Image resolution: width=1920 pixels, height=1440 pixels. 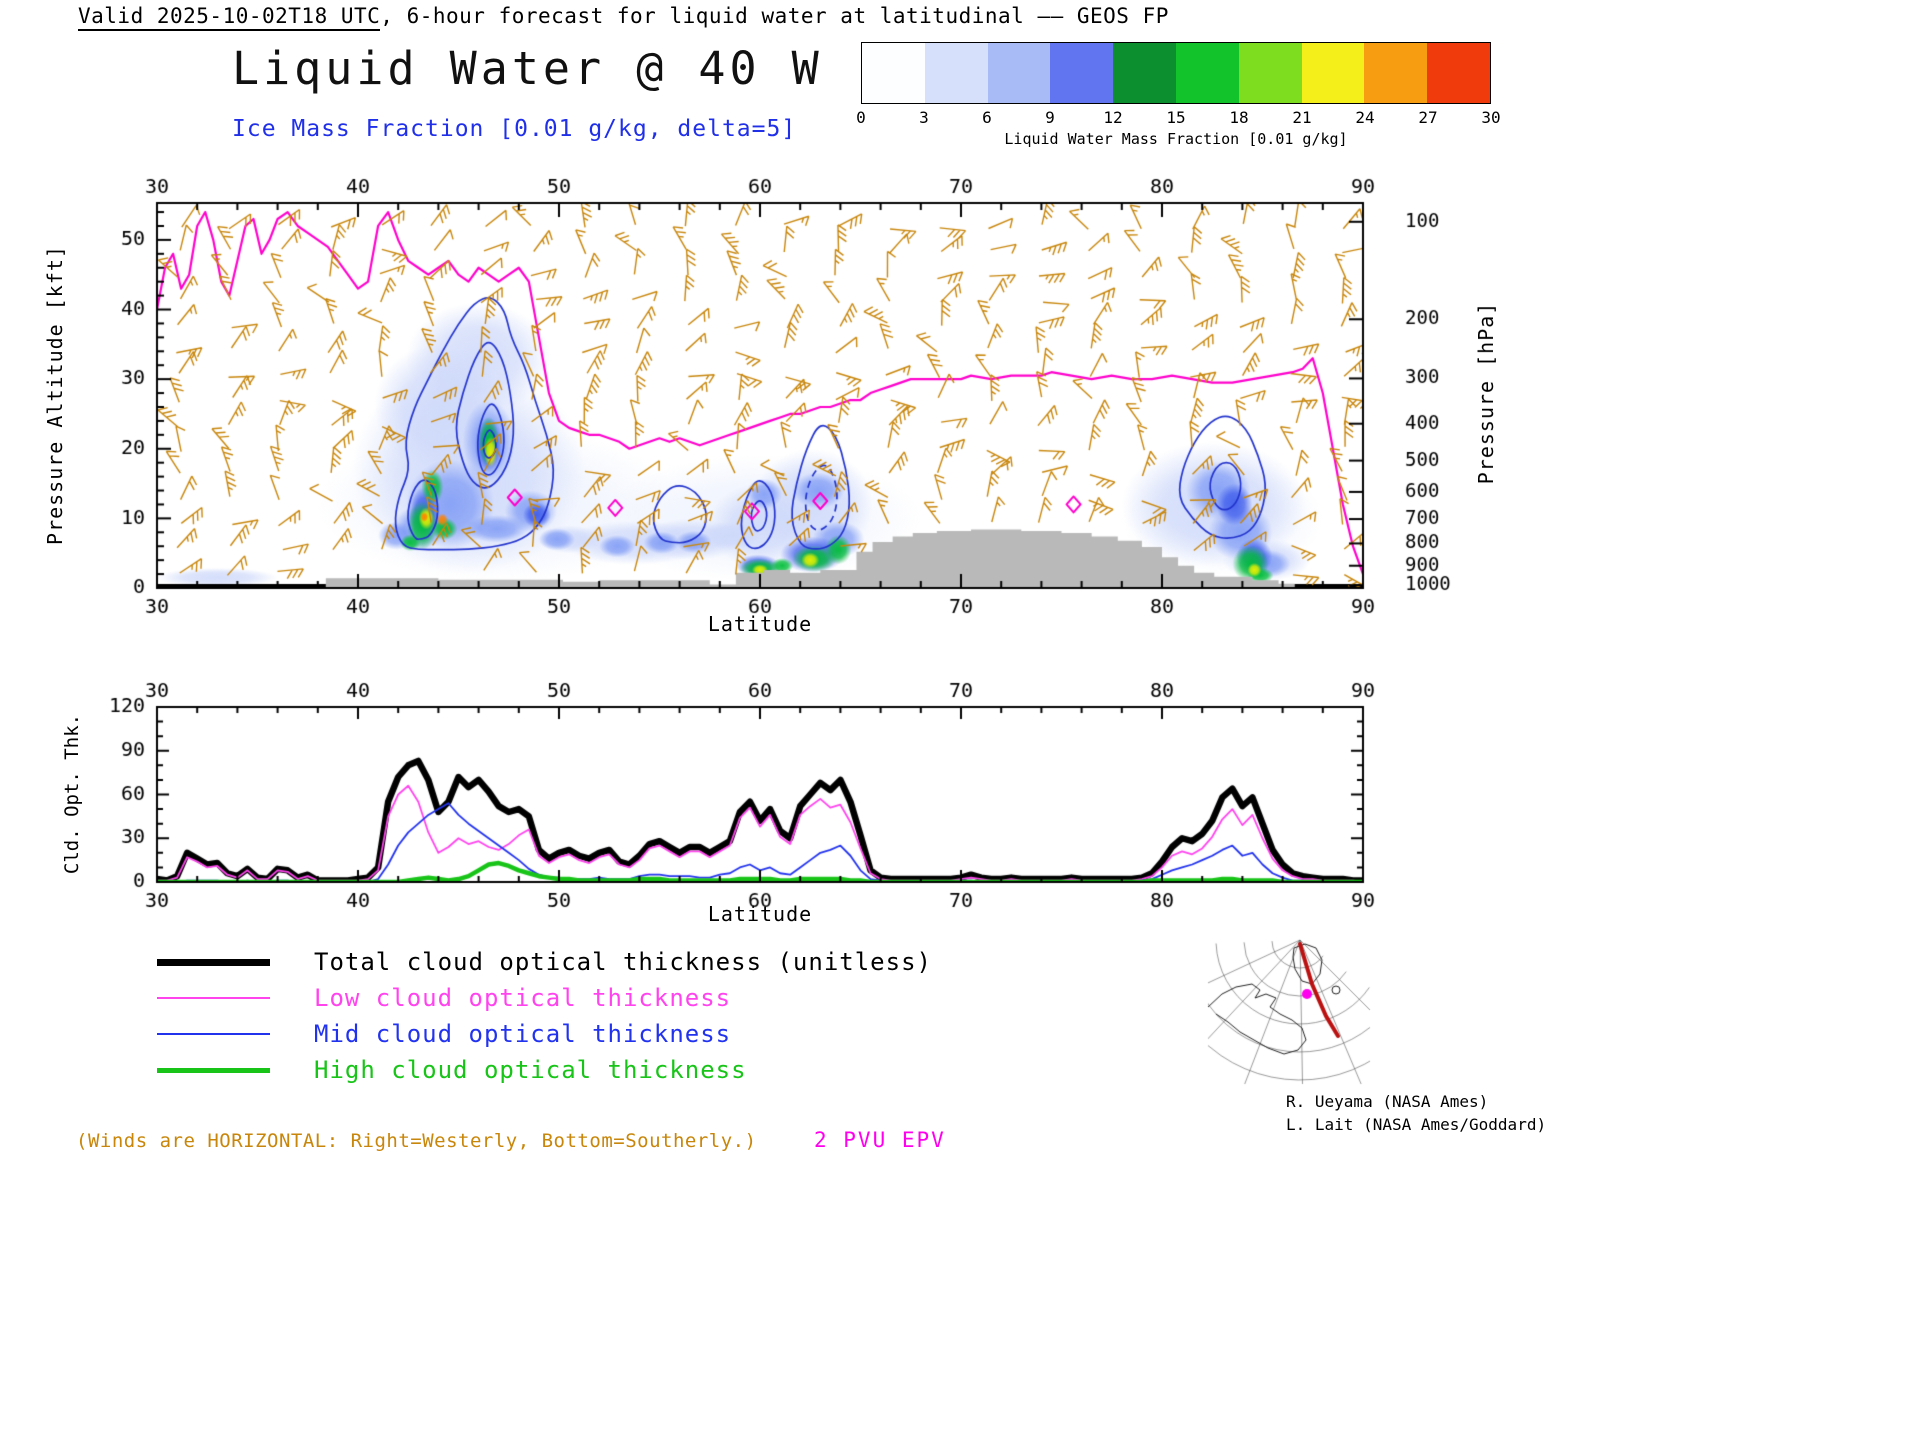 I want to click on legend-label-low: High cloud optical thickness, so click(x=530, y=1070).